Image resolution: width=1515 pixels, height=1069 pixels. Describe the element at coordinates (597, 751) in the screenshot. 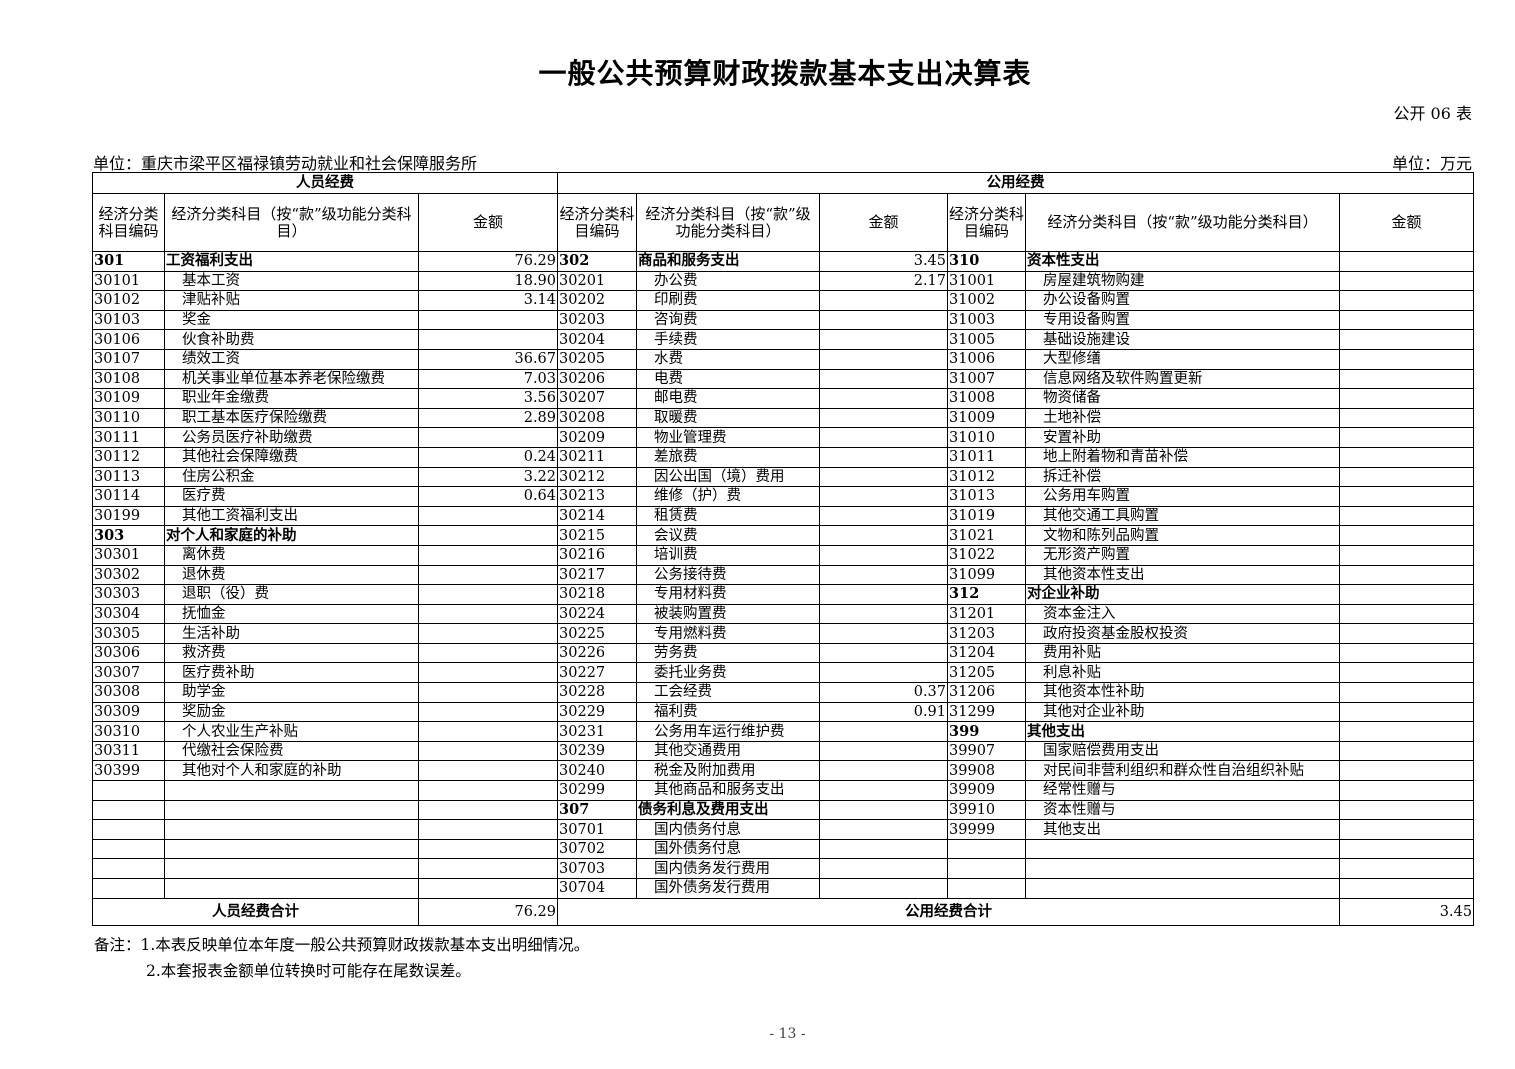

I see `cell-code: 30239` at that location.